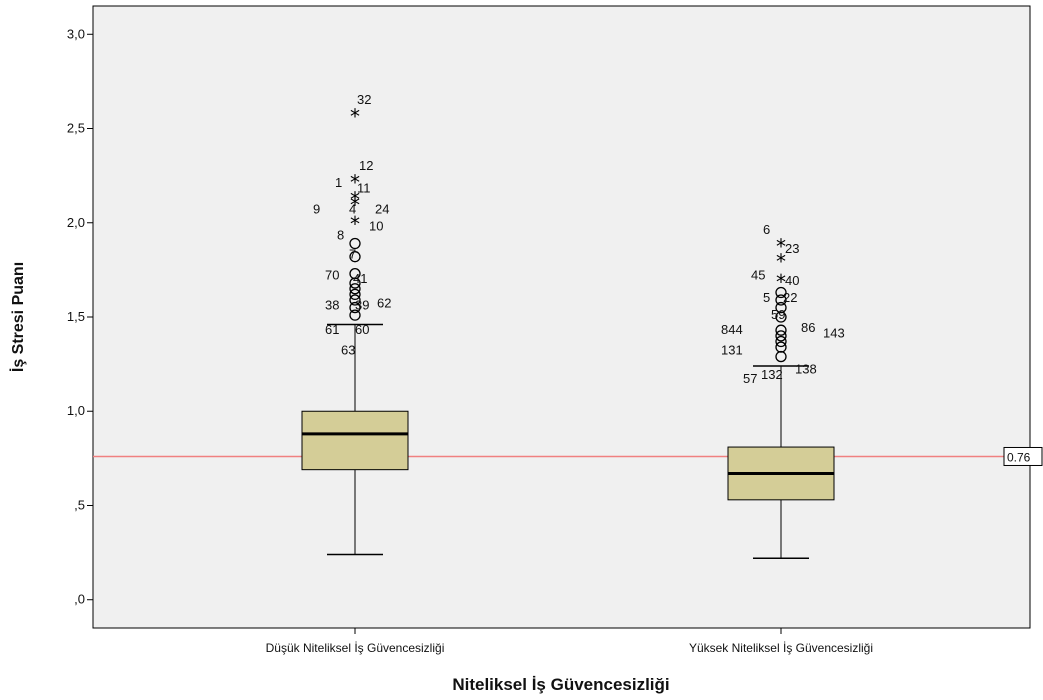 This screenshot has width=1043, height=700. I want to click on outlier-case-label: 39, so click(362, 304).